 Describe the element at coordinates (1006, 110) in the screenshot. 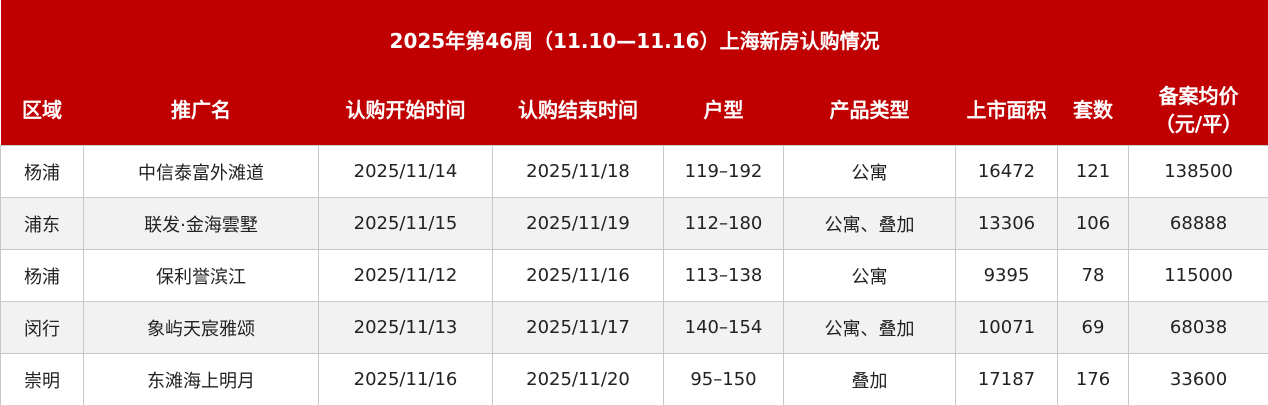

I see `header-area: 上市面积` at that location.